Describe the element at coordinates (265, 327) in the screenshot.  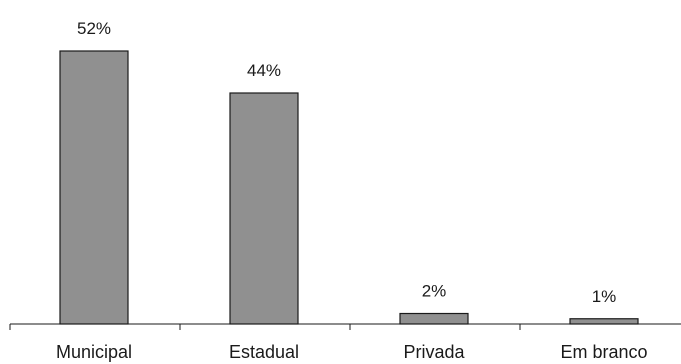
I see `x-axis-ticks` at that location.